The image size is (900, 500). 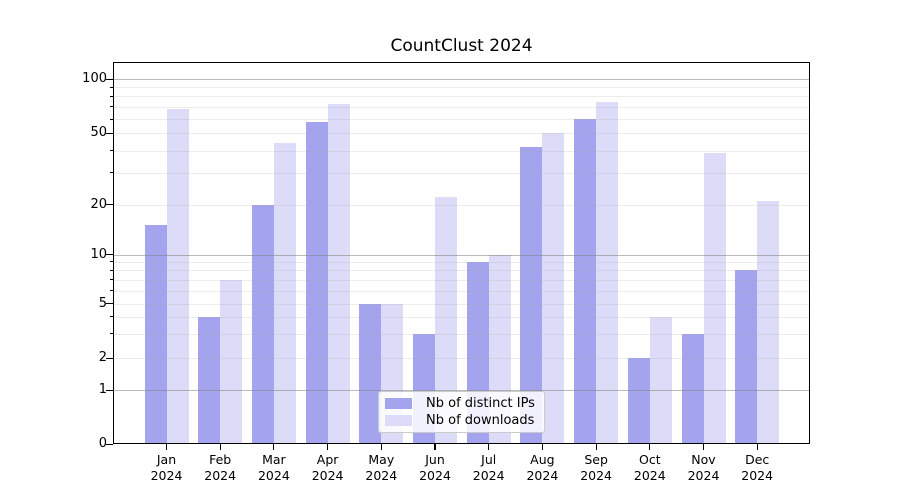 I want to click on bar-downloads-mar, so click(x=284, y=293).